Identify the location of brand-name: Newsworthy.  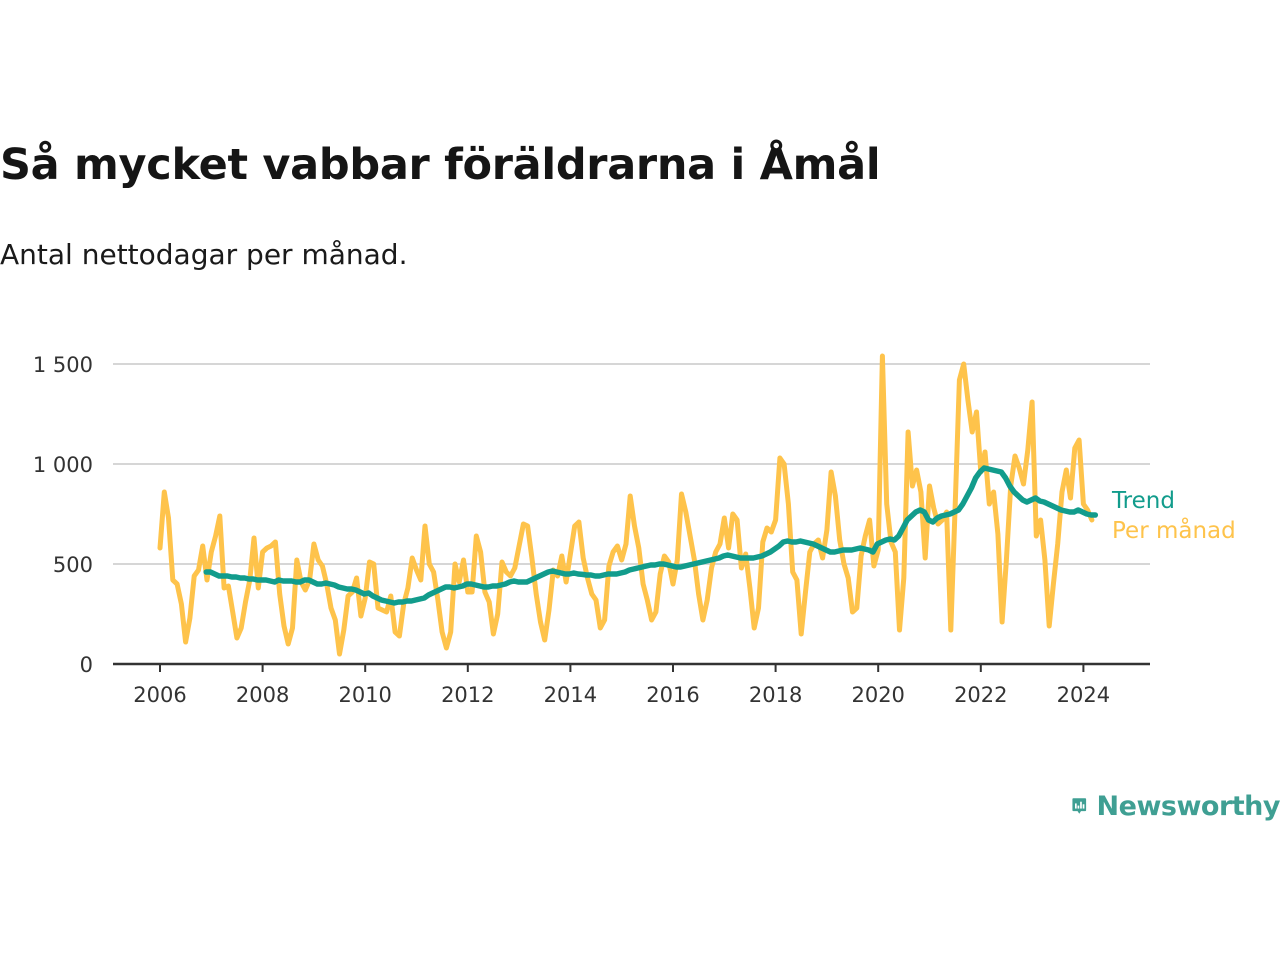
(1188, 806).